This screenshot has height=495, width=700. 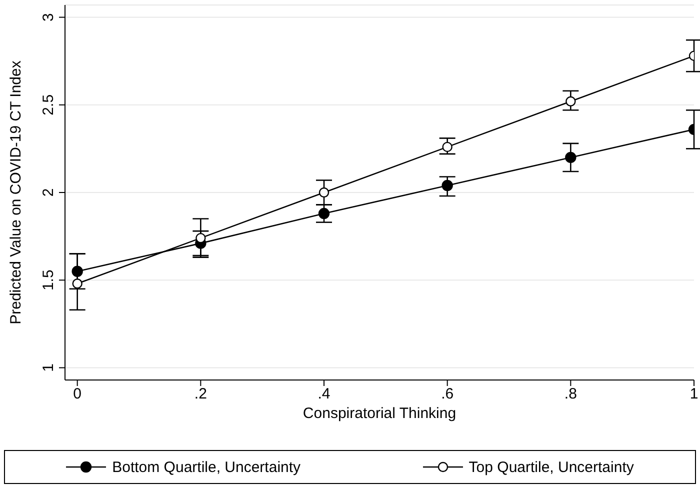 What do you see at coordinates (694, 394) in the screenshot?
I see `x-tick-label: 1` at bounding box center [694, 394].